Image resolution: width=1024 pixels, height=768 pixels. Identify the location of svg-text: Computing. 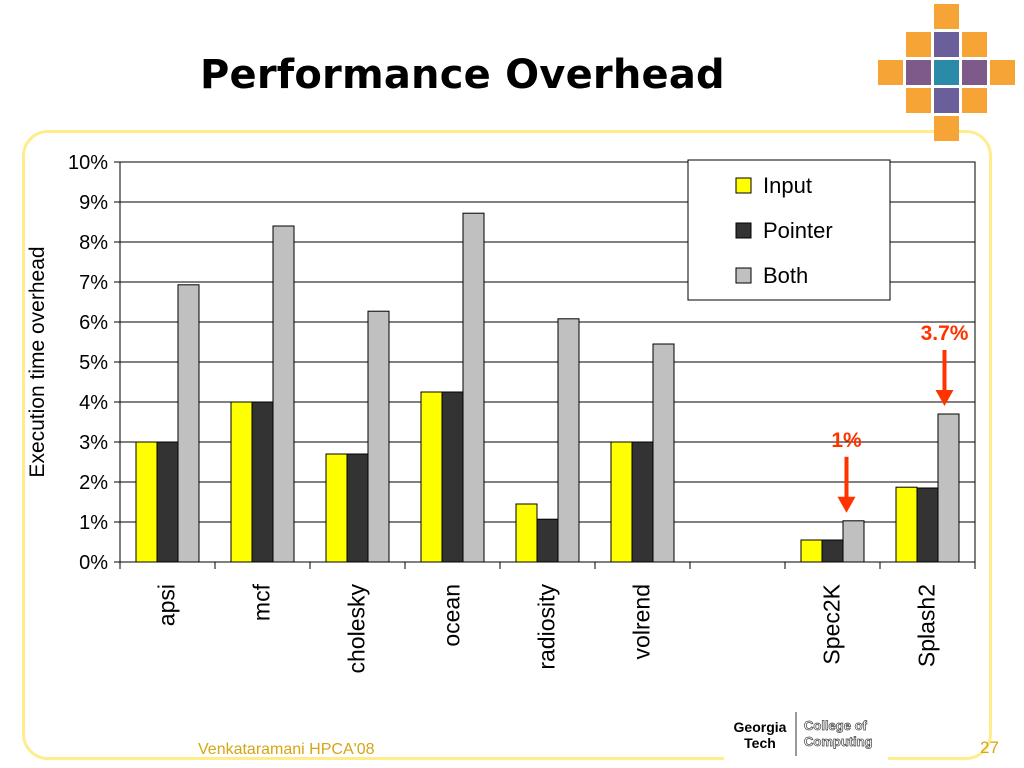
(838, 741).